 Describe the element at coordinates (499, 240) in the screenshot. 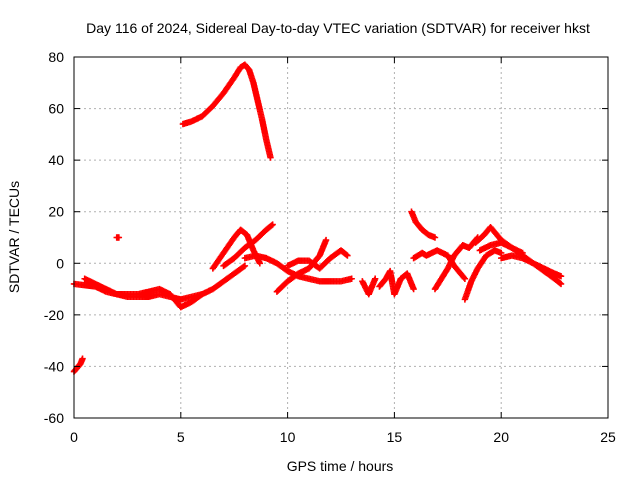

I see `series-arc-r` at that location.